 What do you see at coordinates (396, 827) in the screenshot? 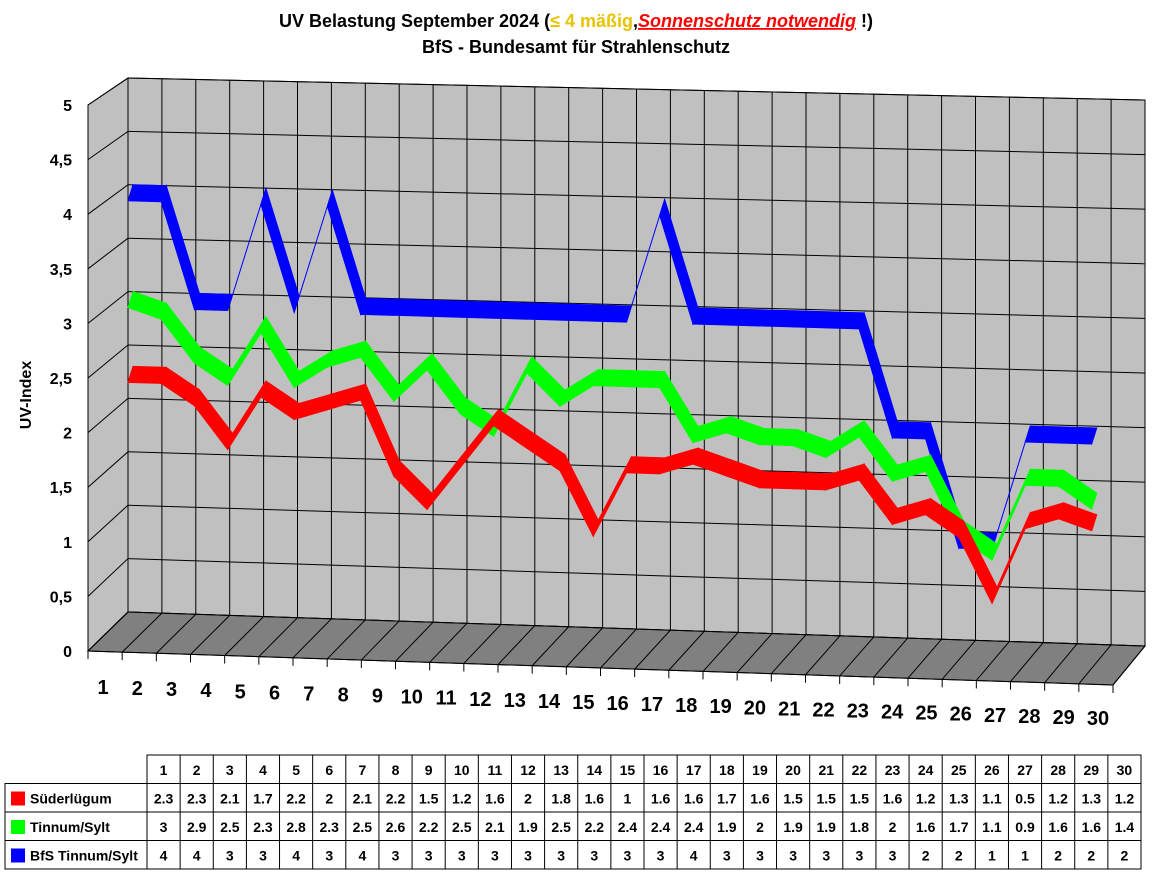
I see `table-cell: 2.6` at bounding box center [396, 827].